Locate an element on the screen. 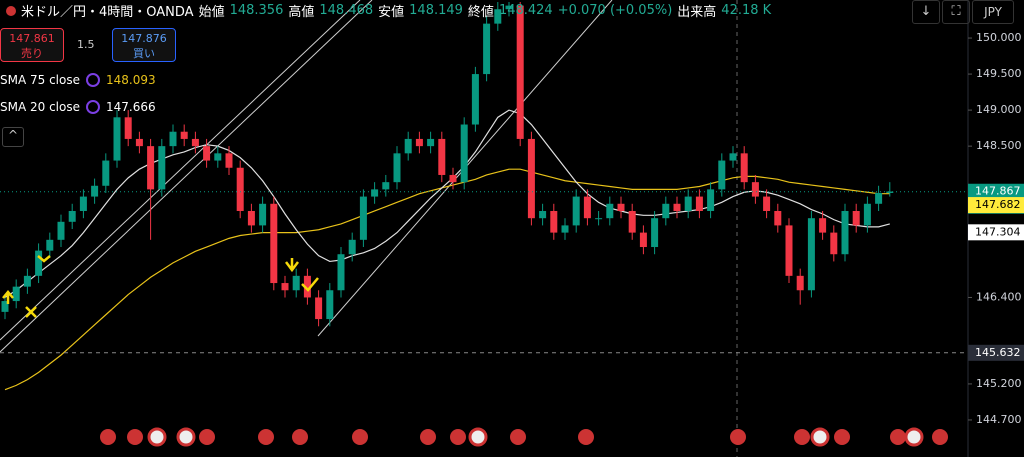 The width and height of the screenshot is (1024, 457). price-tag-label: 147.867 is located at coordinates (998, 191).